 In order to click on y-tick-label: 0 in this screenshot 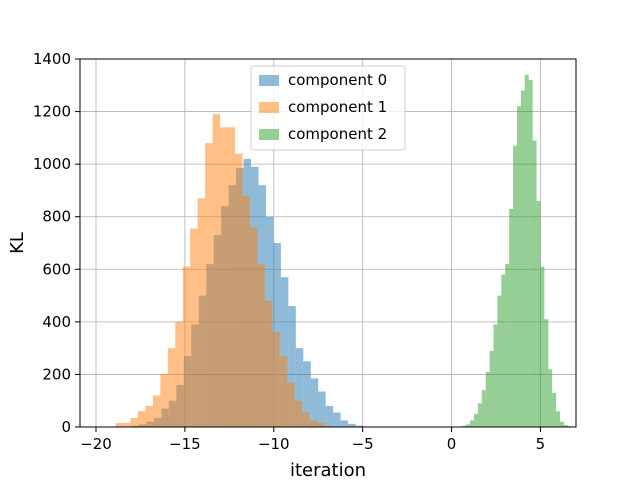, I will do `click(66, 427)`.